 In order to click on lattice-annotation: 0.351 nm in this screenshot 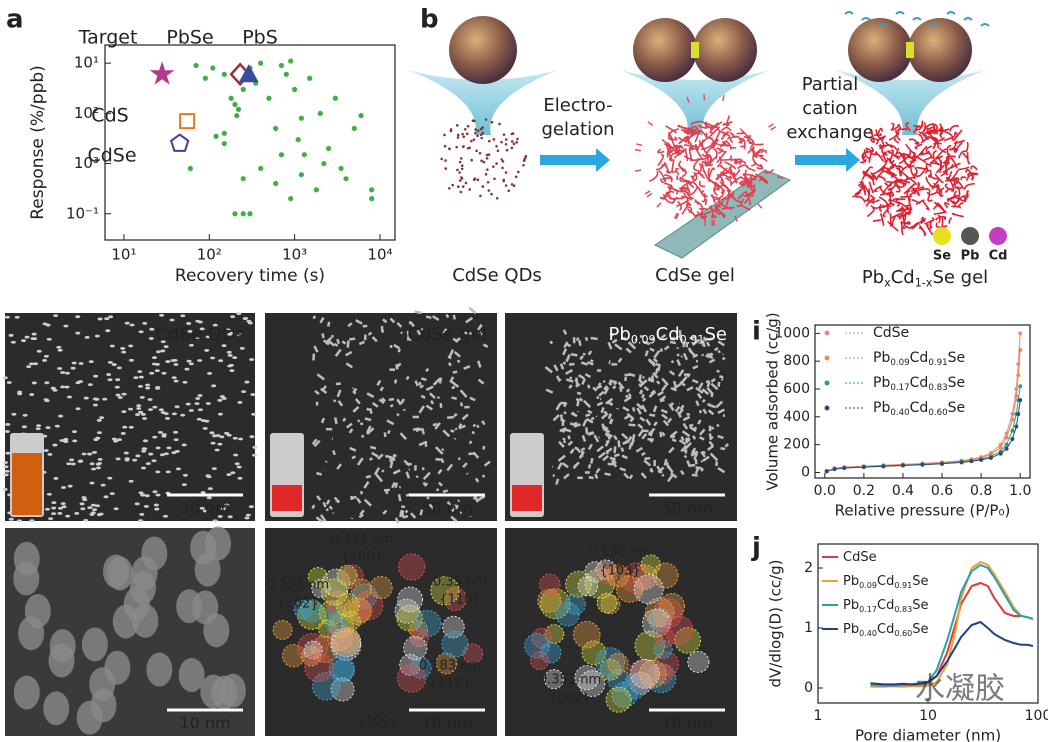, I will do `click(570, 680)`.